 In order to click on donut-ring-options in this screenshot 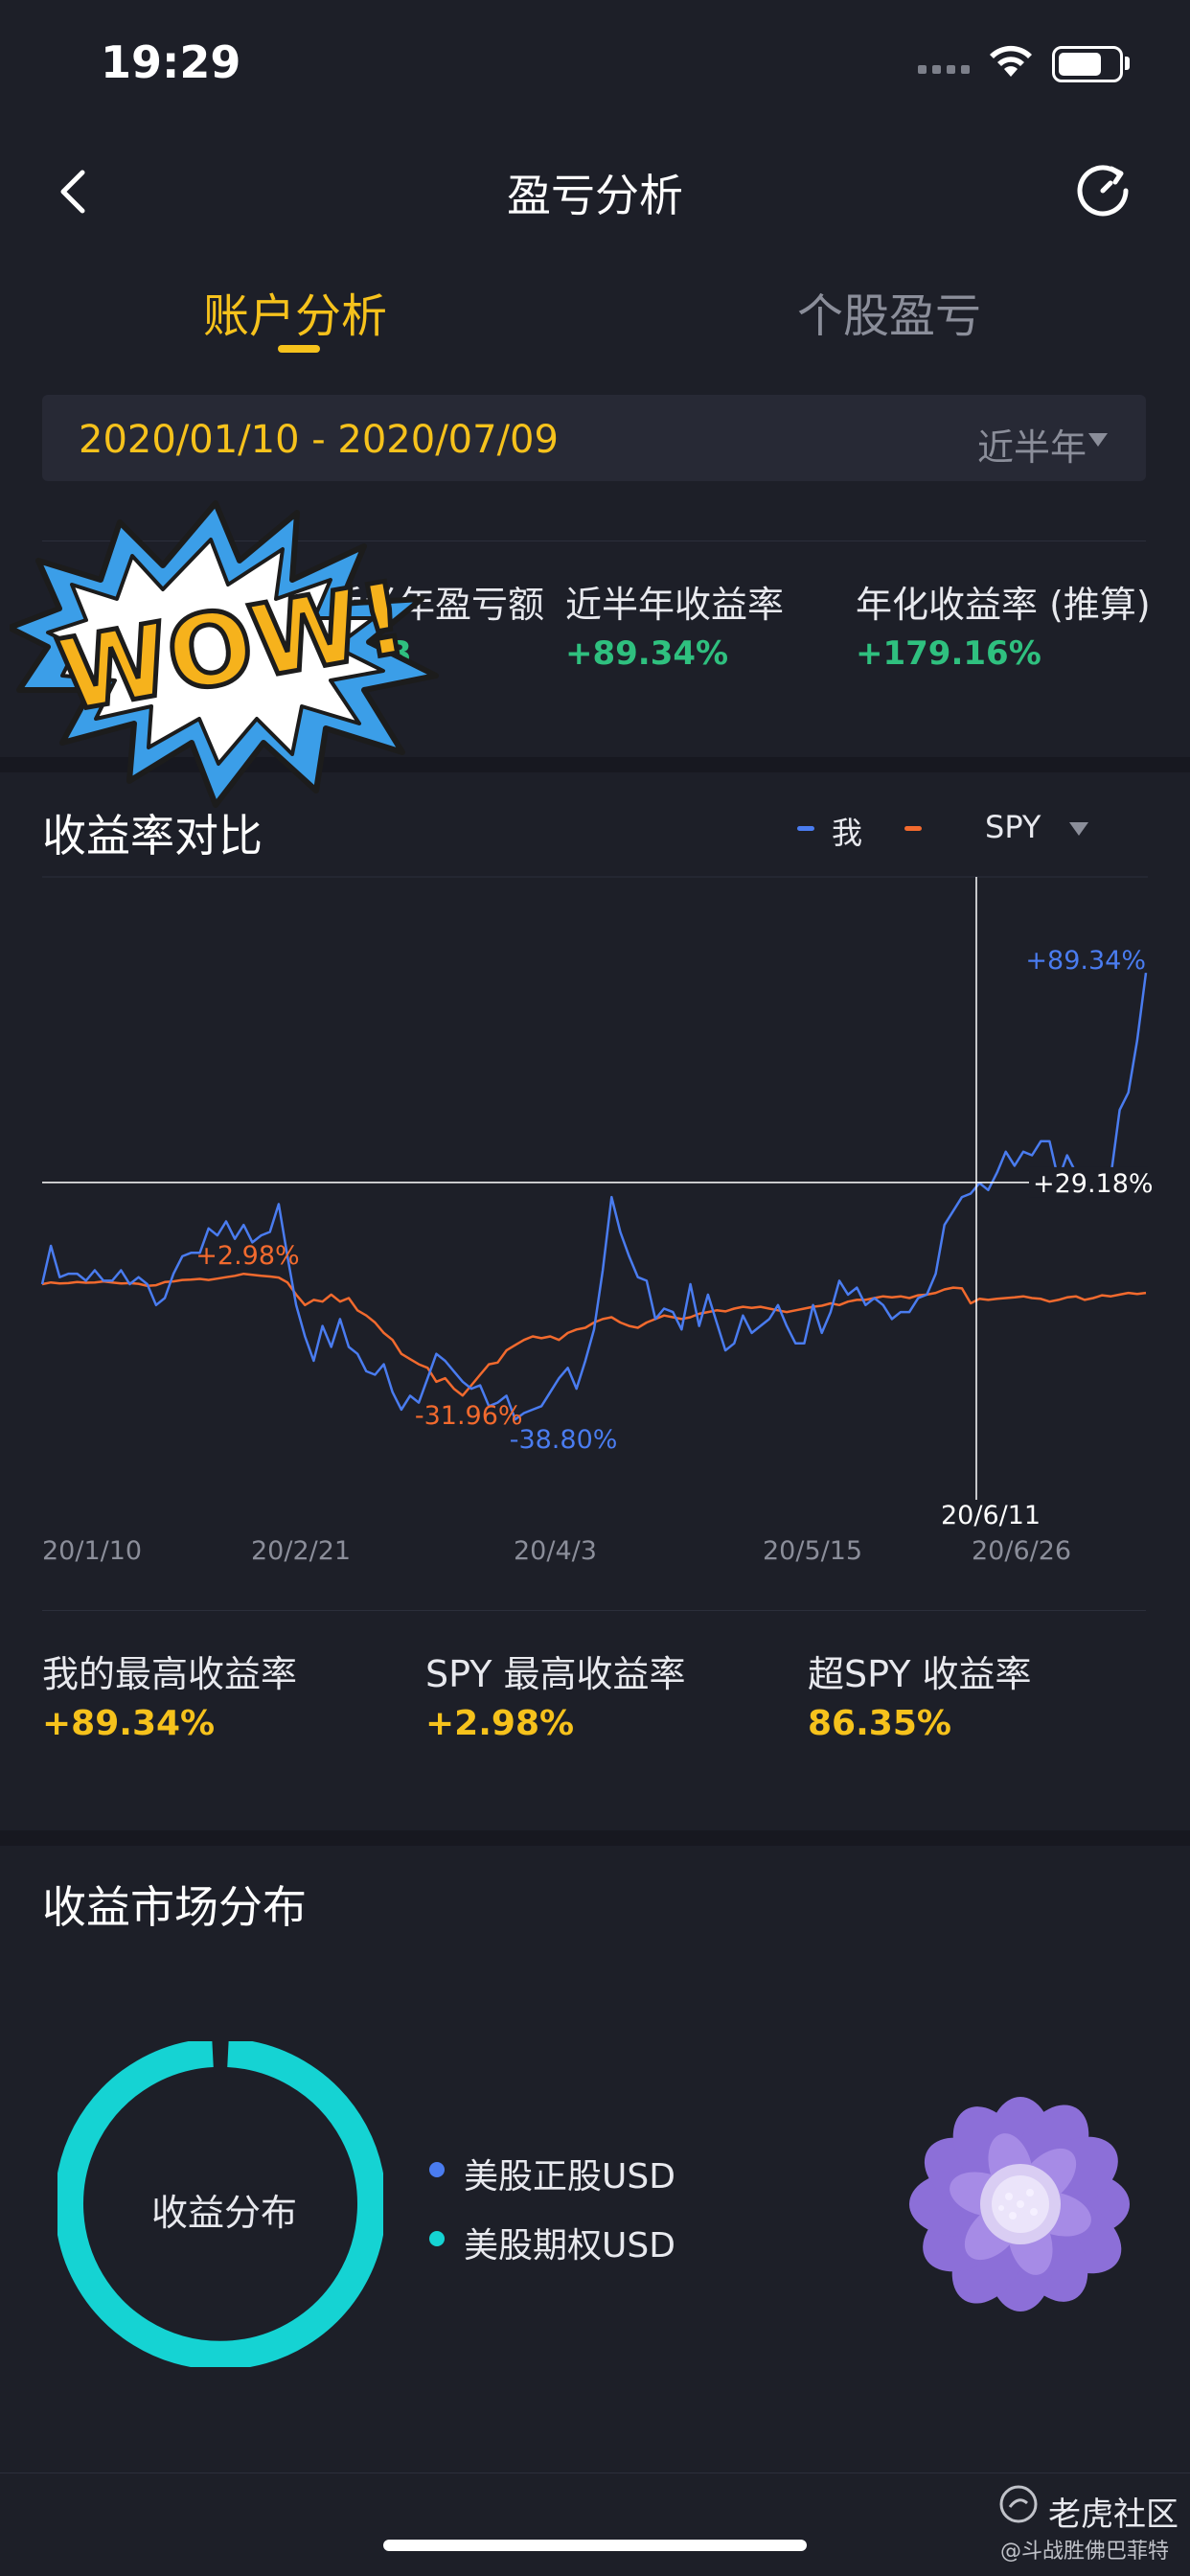, I will do `click(220, 2204)`.